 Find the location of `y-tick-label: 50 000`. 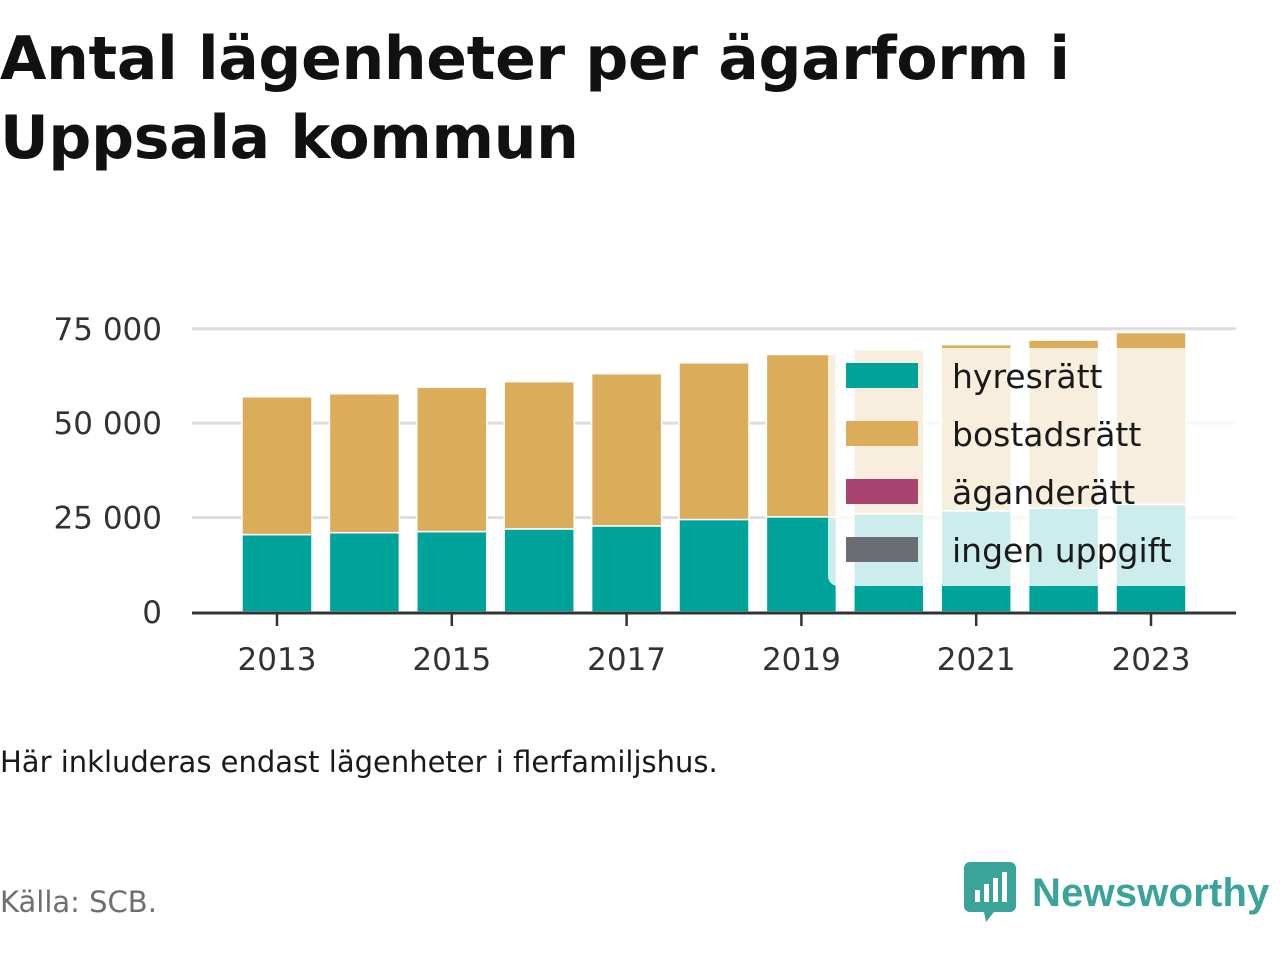

y-tick-label: 50 000 is located at coordinates (108, 424).